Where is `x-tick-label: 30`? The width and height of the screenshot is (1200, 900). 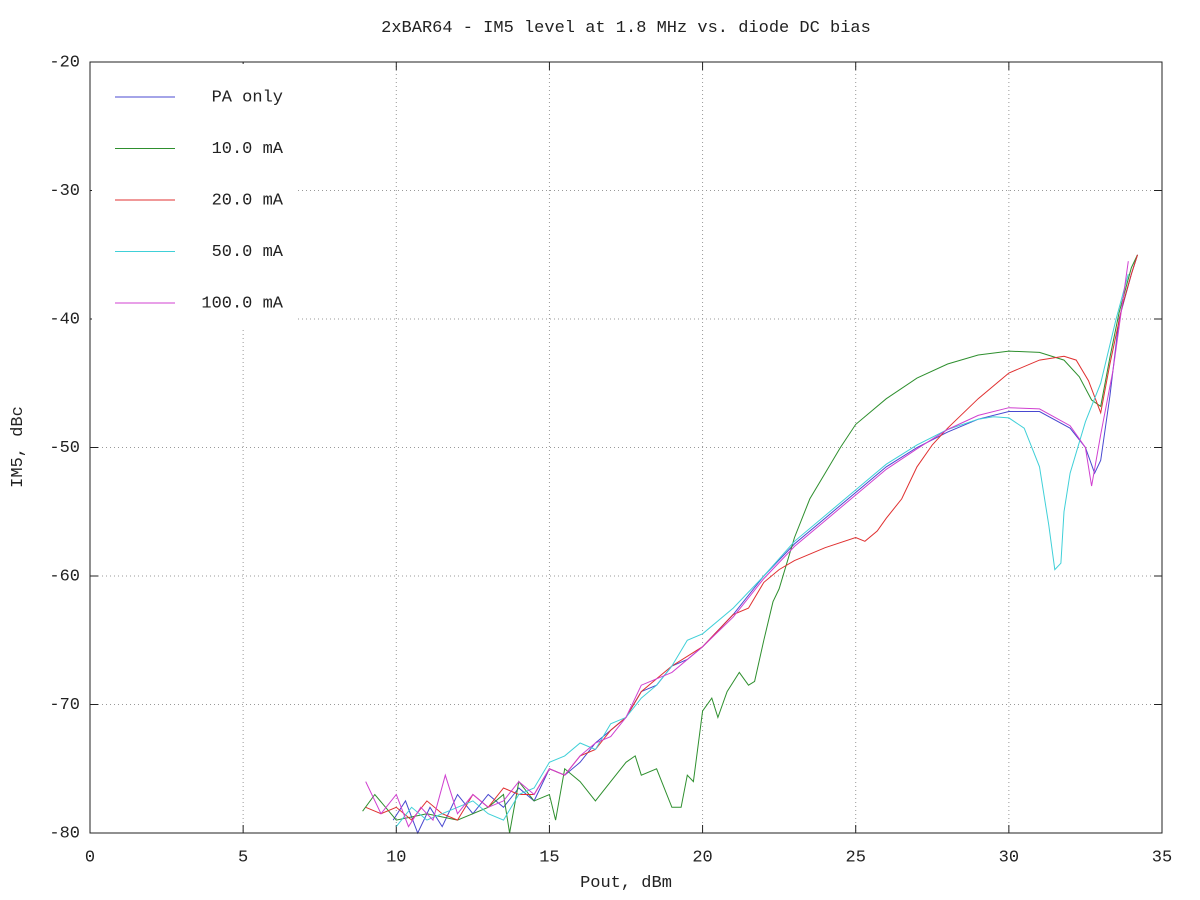 x-tick-label: 30 is located at coordinates (1009, 857).